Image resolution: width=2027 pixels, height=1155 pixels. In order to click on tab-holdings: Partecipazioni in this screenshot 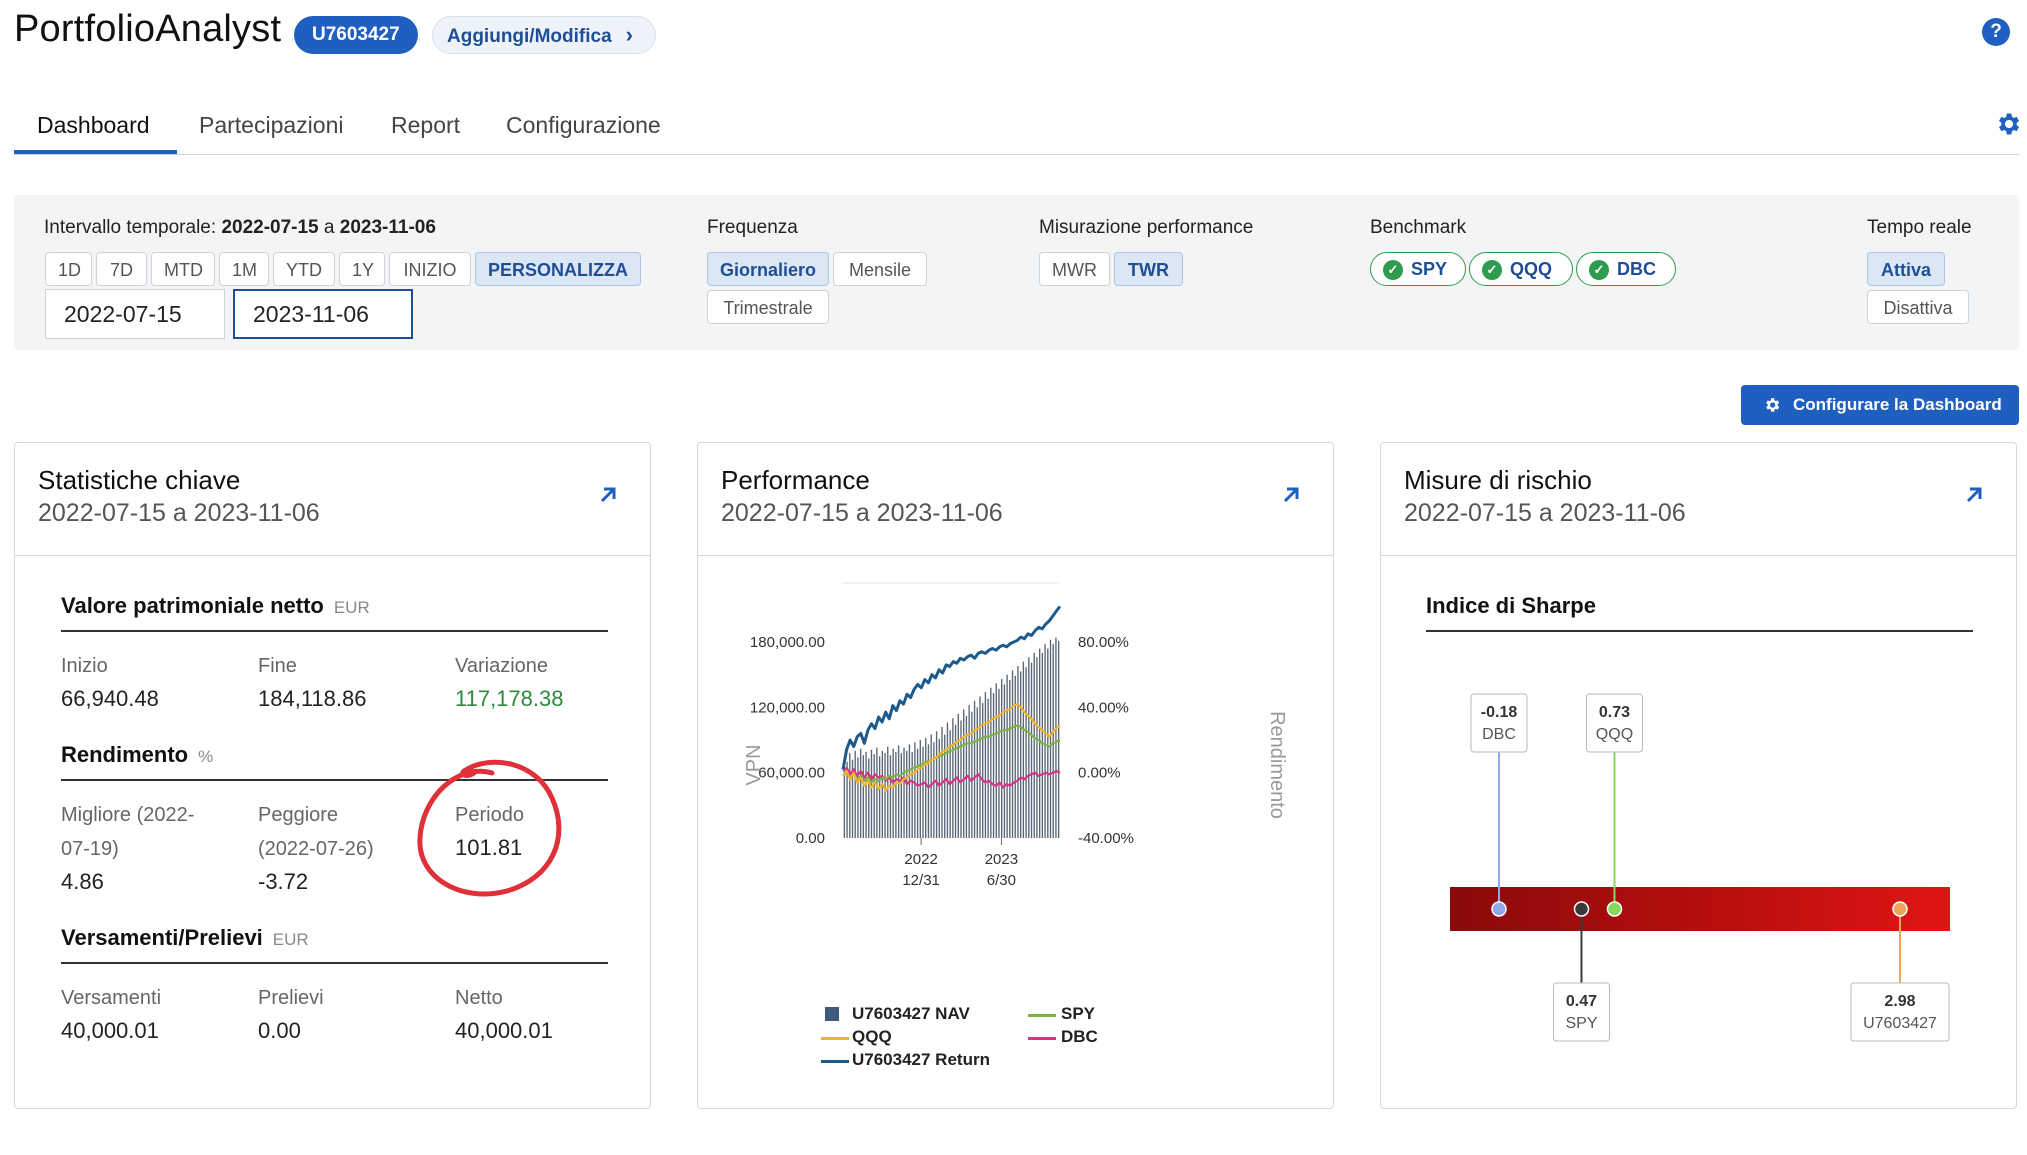, I will do `click(271, 125)`.